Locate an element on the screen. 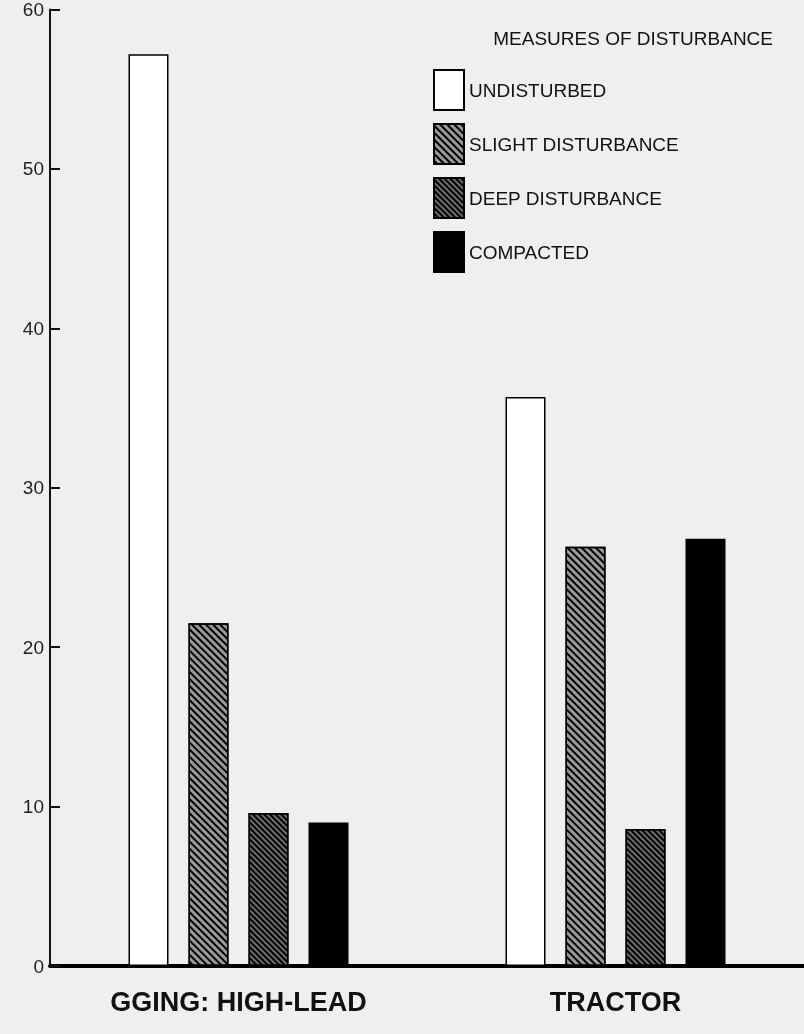 Image resolution: width=804 pixels, height=1034 pixels. y-tick-label: 30 is located at coordinates (33, 488).